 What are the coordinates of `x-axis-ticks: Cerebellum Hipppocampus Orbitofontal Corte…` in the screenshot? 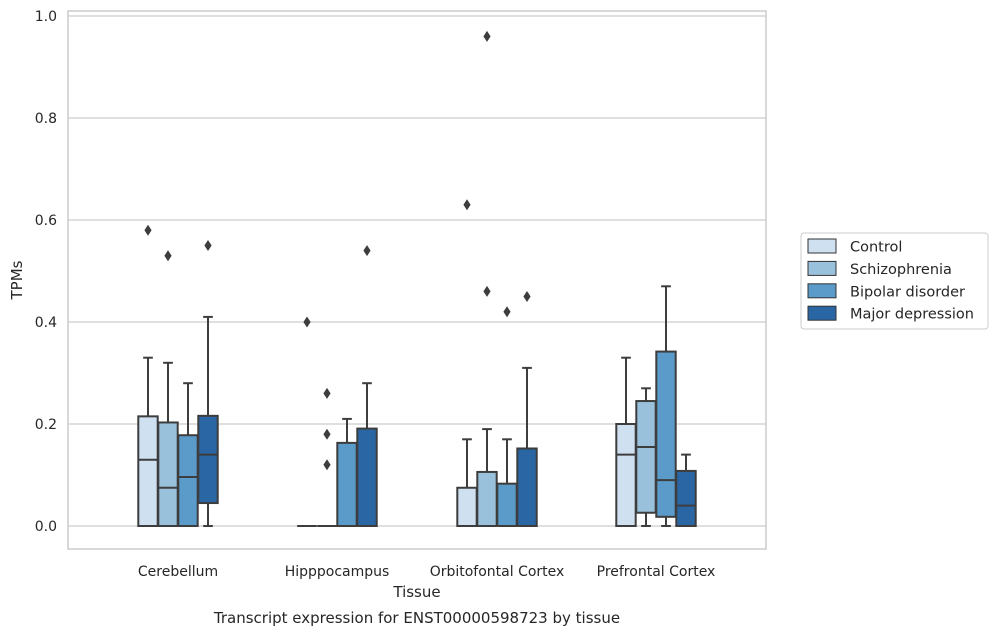 It's located at (426, 572).